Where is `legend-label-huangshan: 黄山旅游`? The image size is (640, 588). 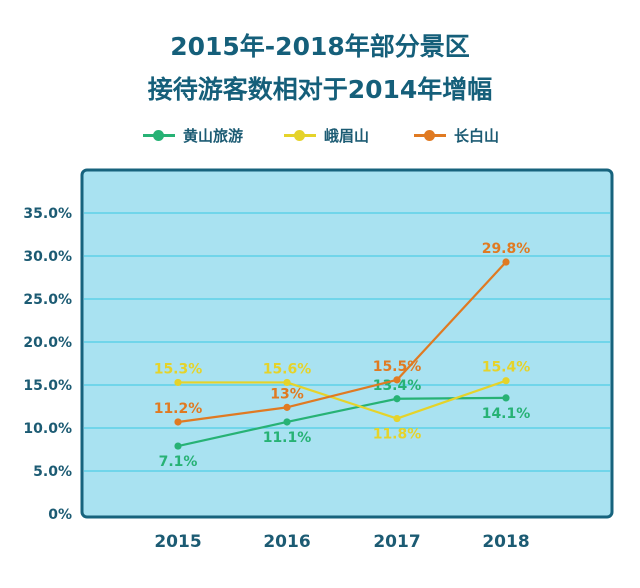 legend-label-huangshan: 黄山旅游 is located at coordinates (213, 135).